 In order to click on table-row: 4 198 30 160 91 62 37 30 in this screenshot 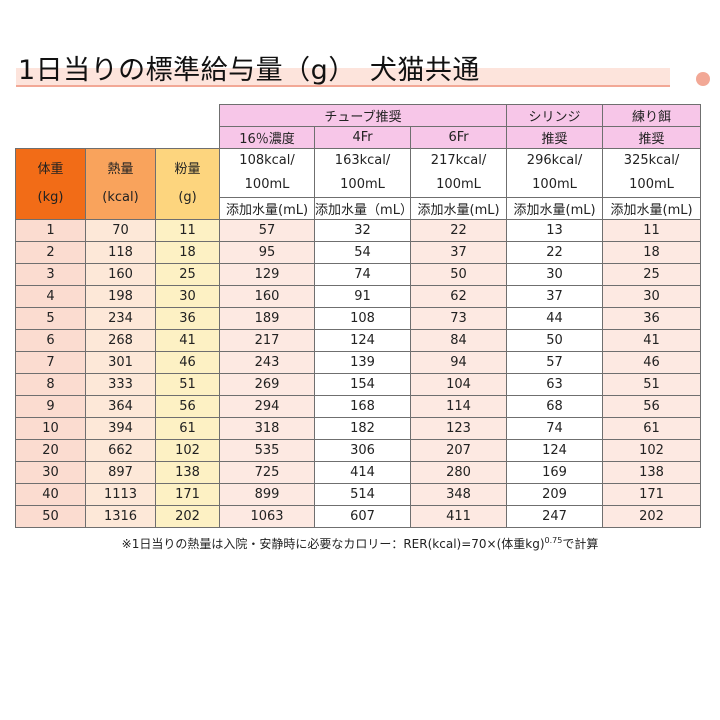, I will do `click(358, 296)`.